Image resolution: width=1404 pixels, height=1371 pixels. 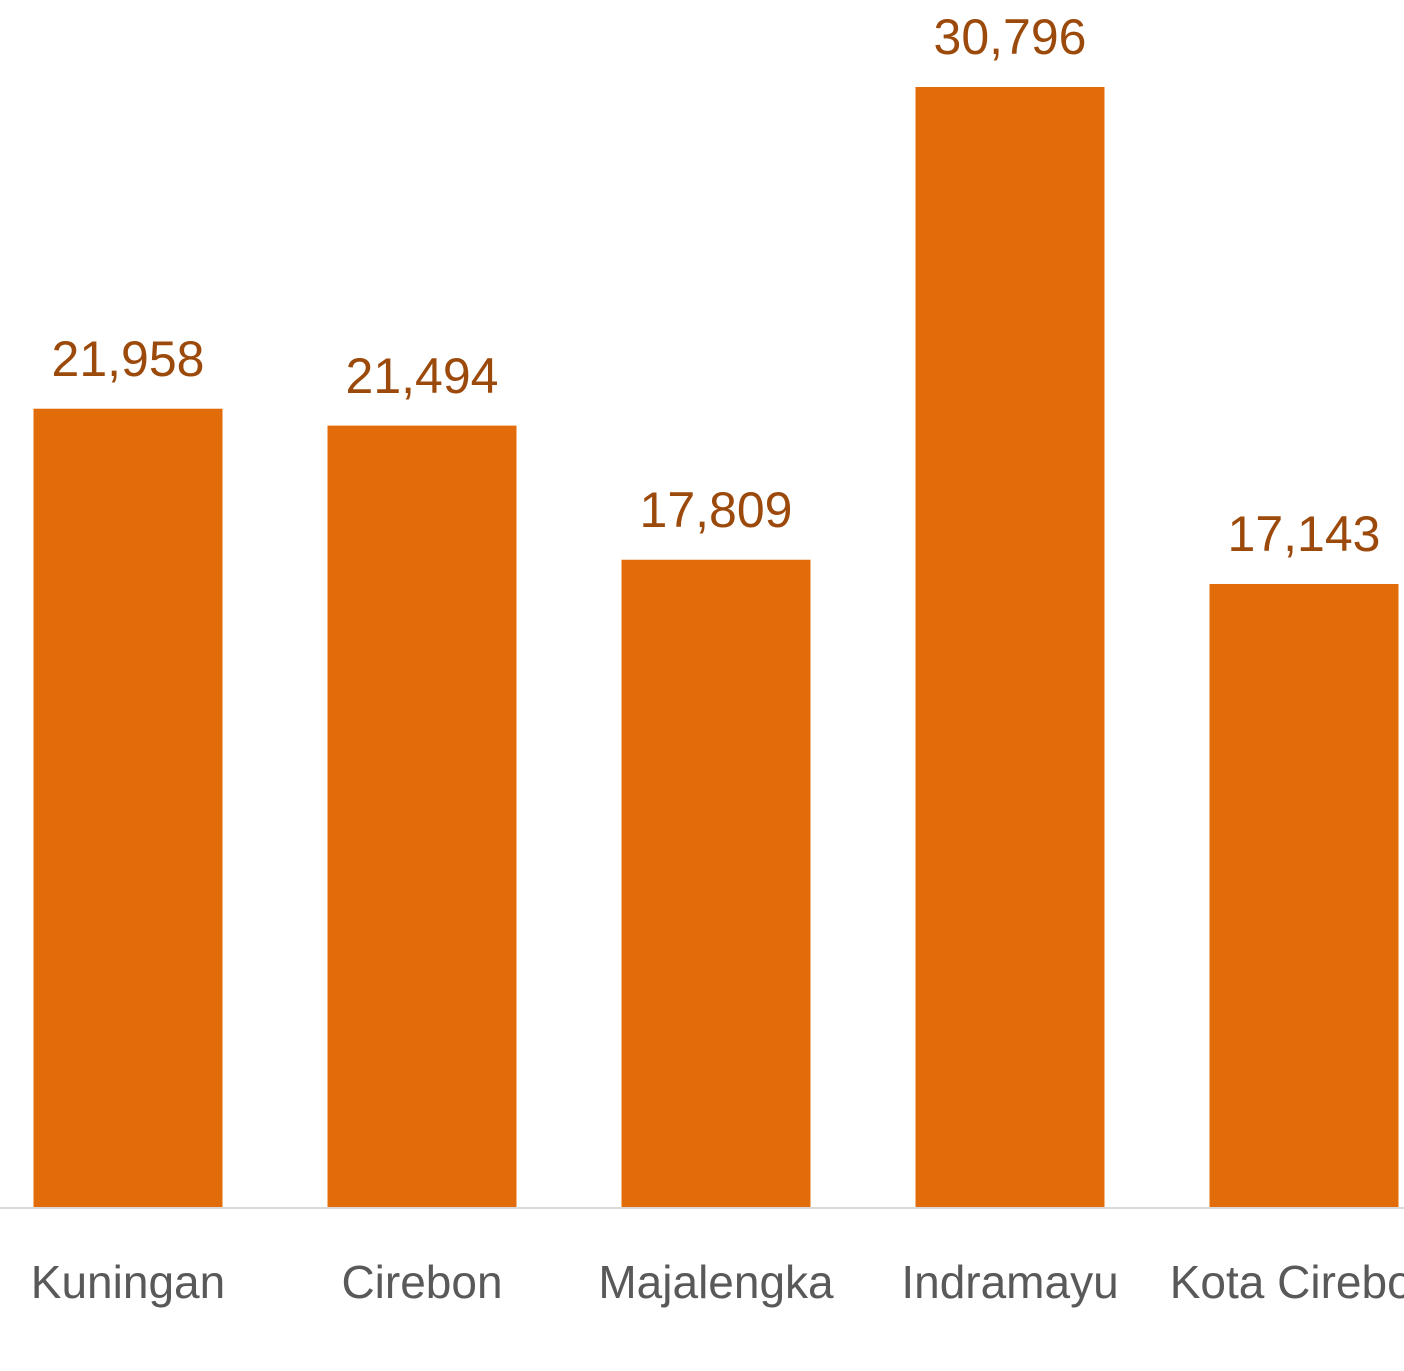 I want to click on data-label: 21,958, so click(x=128, y=359).